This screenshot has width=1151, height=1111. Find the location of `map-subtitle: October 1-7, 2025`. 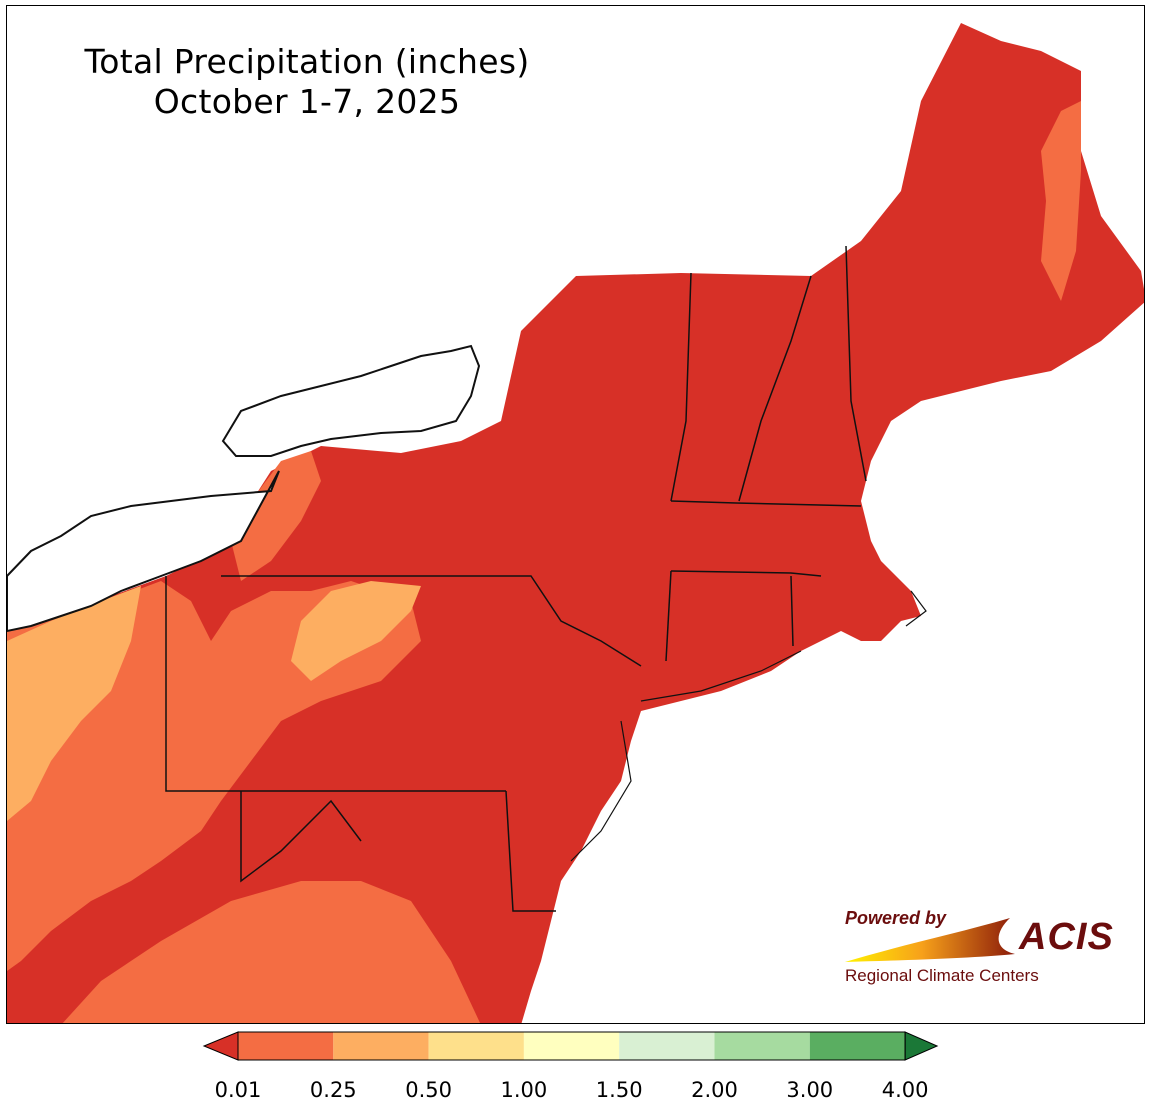

map-subtitle: October 1-7, 2025 is located at coordinates (307, 101).